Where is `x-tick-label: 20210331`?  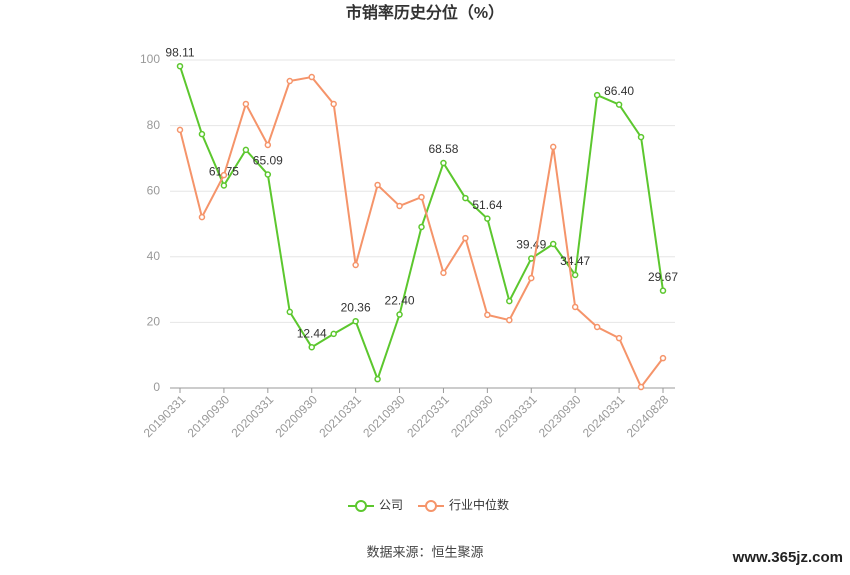 x-tick-label: 20210331 is located at coordinates (340, 416).